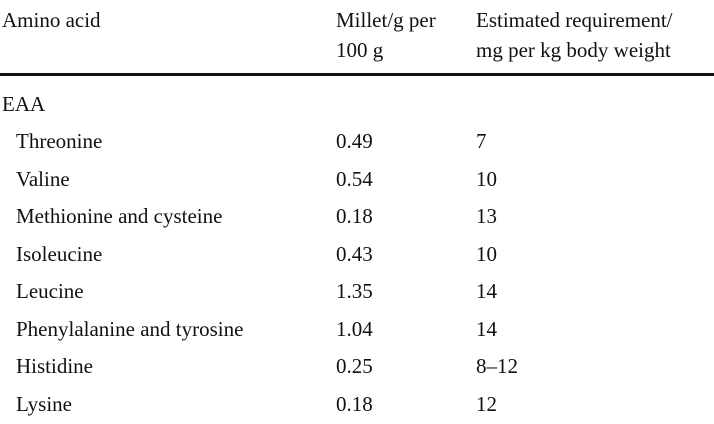 The image size is (714, 424). Describe the element at coordinates (119, 216) in the screenshot. I see `table-cell: Methionine and cysteine` at that location.